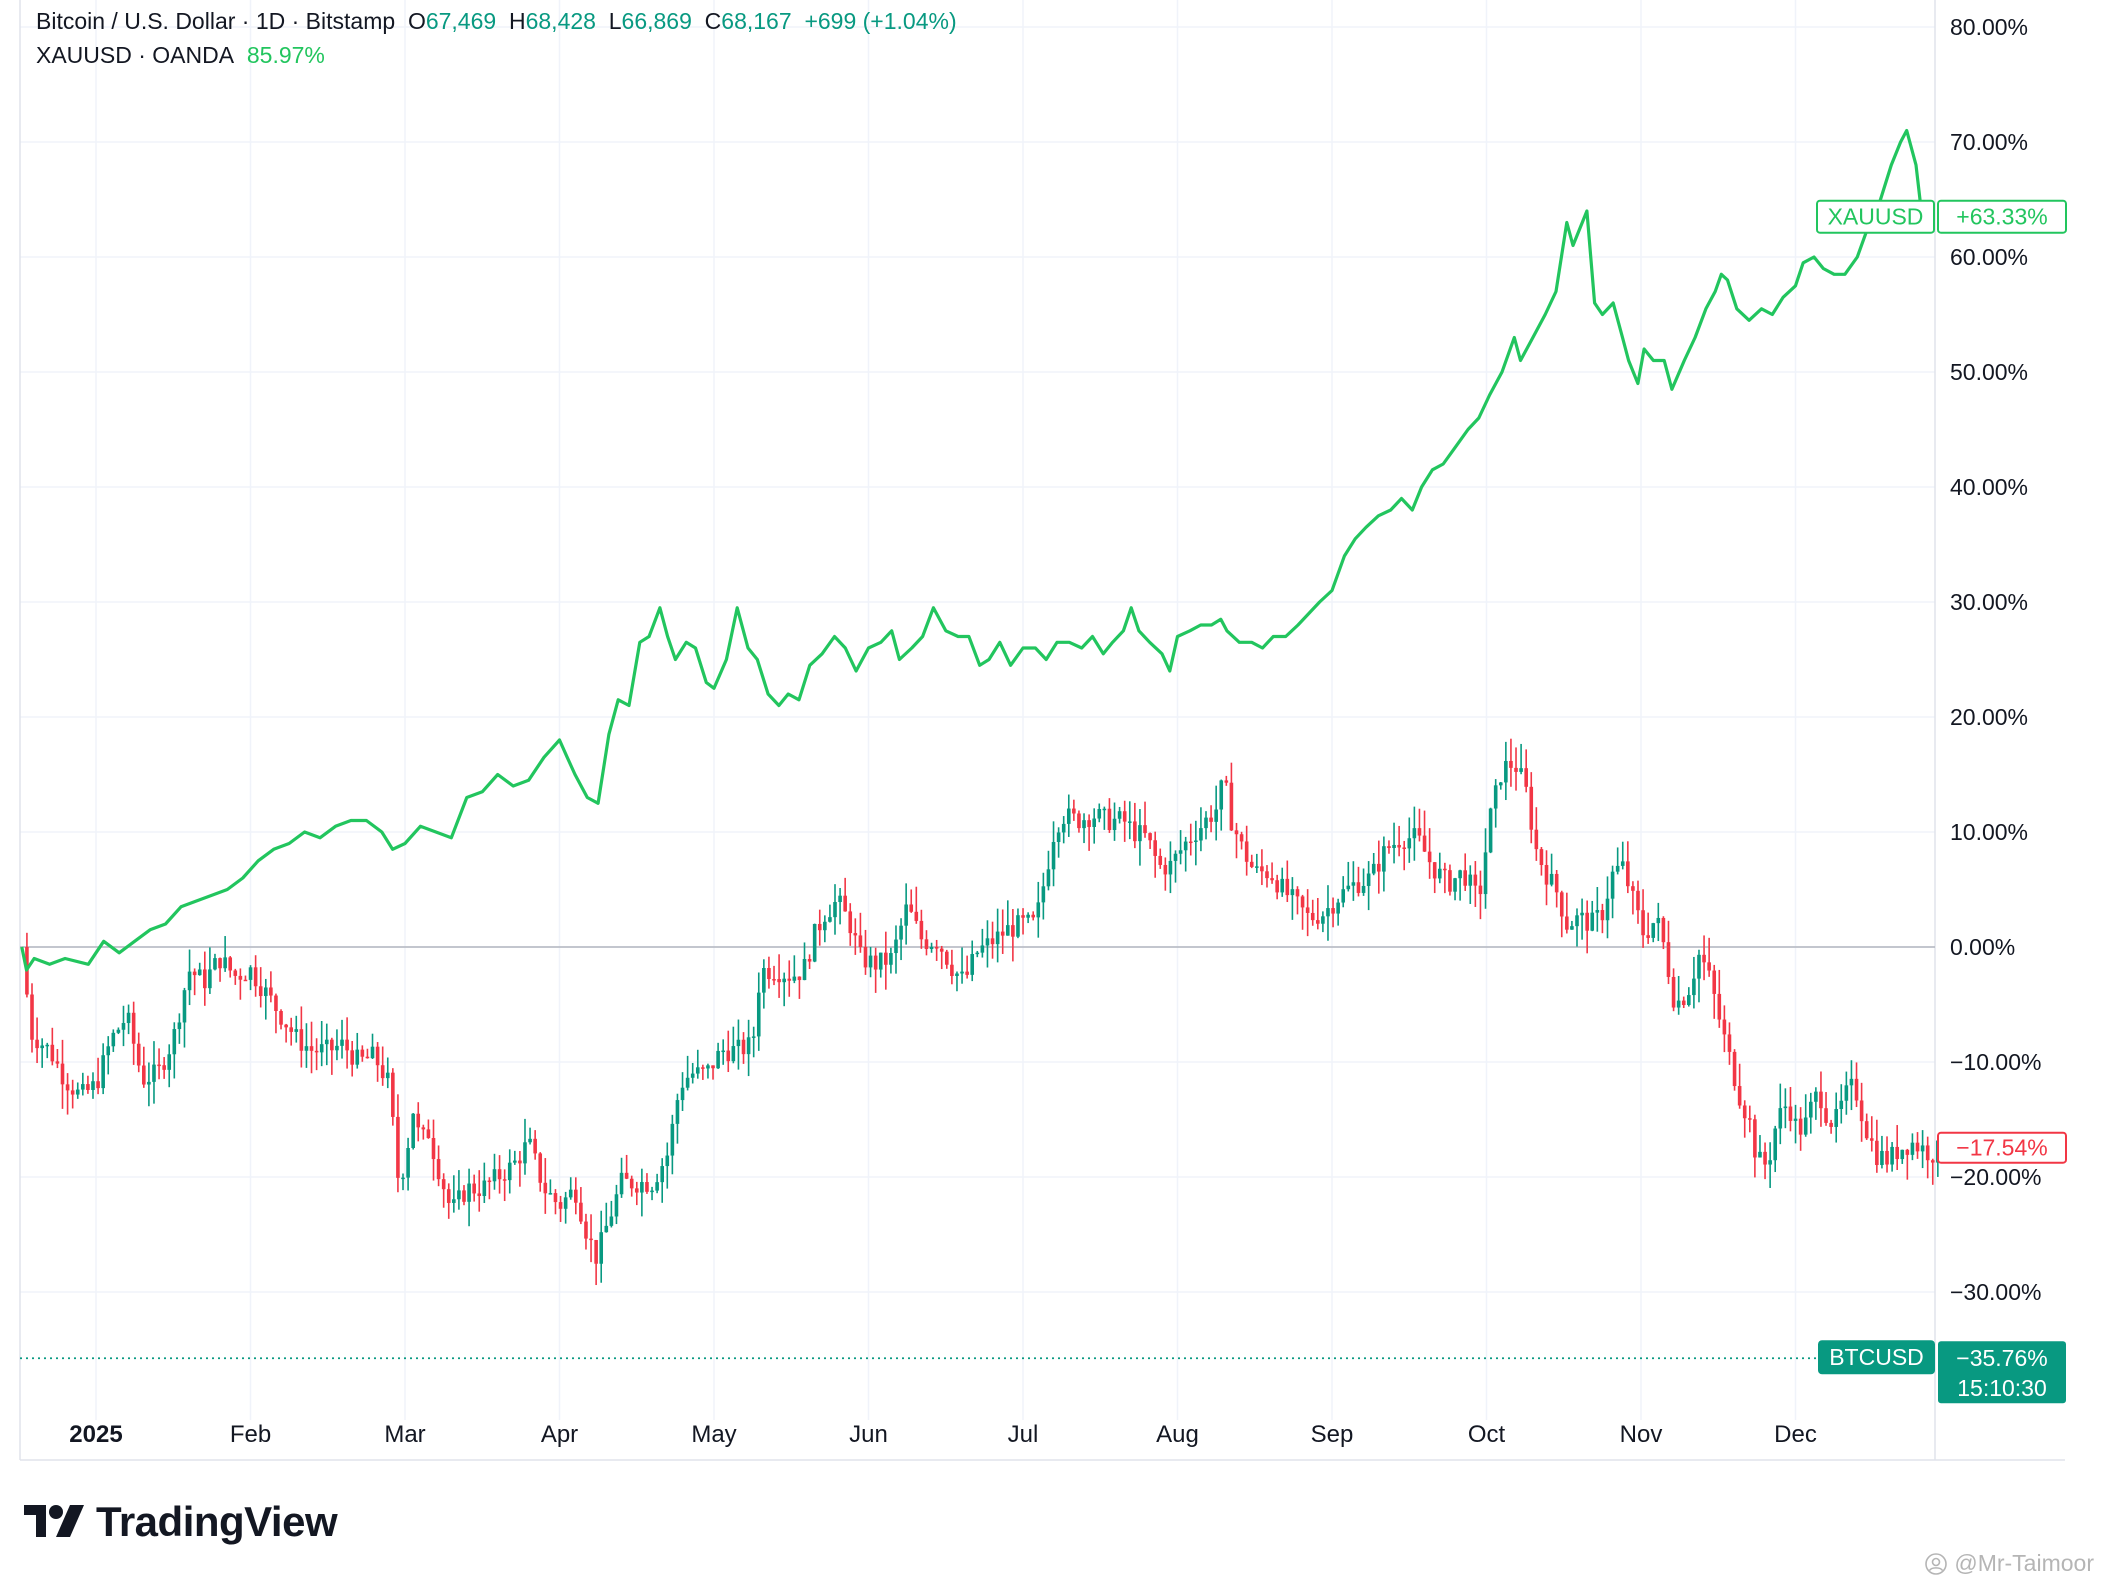 The height and width of the screenshot is (1577, 2108). I want to click on y-tick-label: −20.00%, so click(1995, 1177).